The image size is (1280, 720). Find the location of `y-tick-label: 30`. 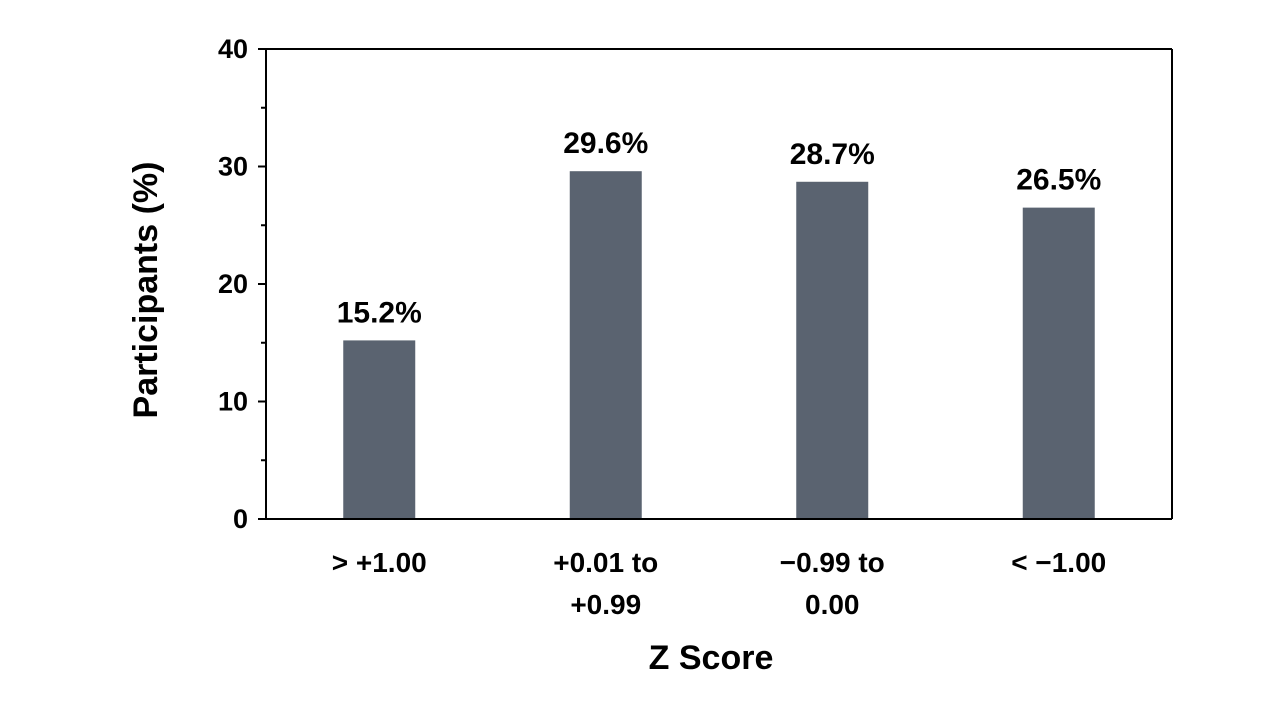

y-tick-label: 30 is located at coordinates (233, 167).